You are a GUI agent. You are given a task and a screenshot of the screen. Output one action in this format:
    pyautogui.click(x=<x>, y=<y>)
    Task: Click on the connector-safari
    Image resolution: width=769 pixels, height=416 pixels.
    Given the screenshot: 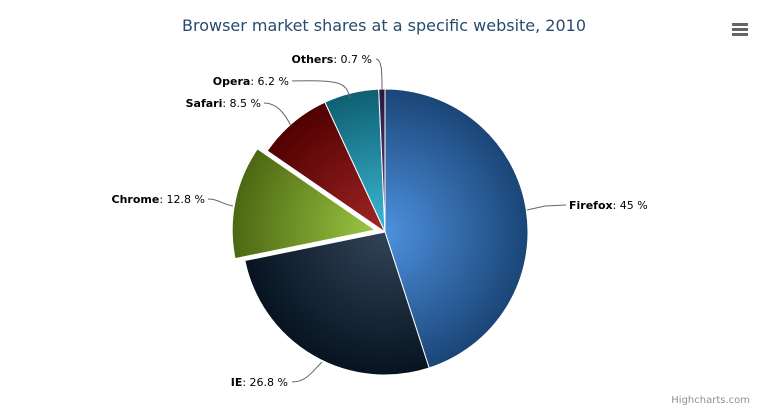 What is the action you would take?
    pyautogui.click(x=277, y=114)
    